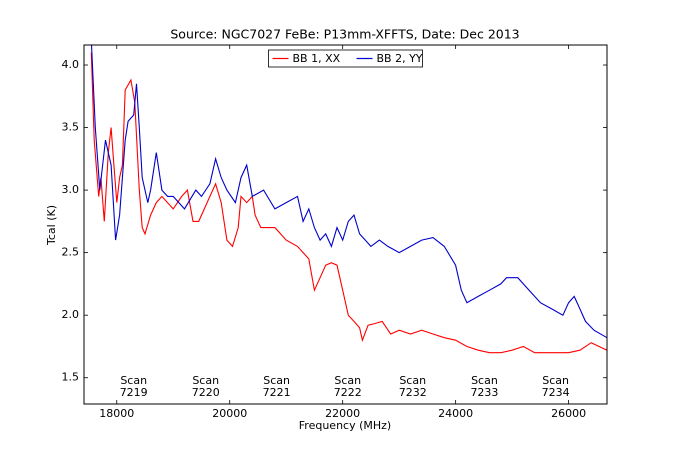 The width and height of the screenshot is (675, 450). What do you see at coordinates (345, 58) in the screenshot?
I see `legend-box` at bounding box center [345, 58].